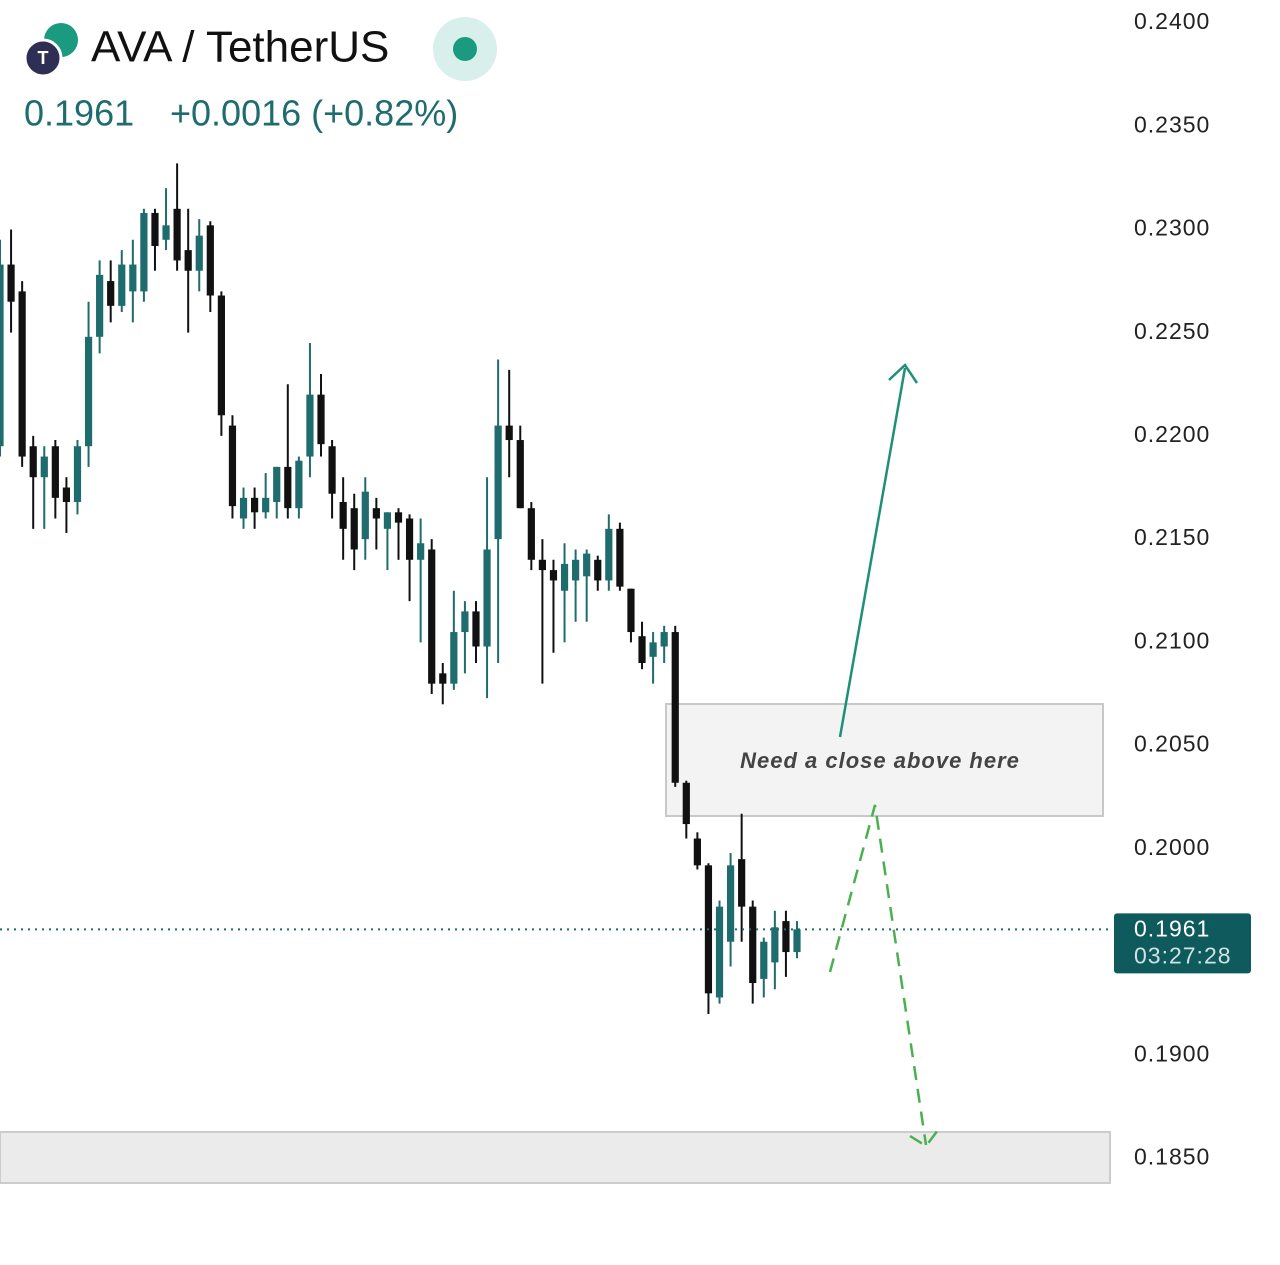  I want to click on annotation-text: Need a close above here, so click(880, 760).